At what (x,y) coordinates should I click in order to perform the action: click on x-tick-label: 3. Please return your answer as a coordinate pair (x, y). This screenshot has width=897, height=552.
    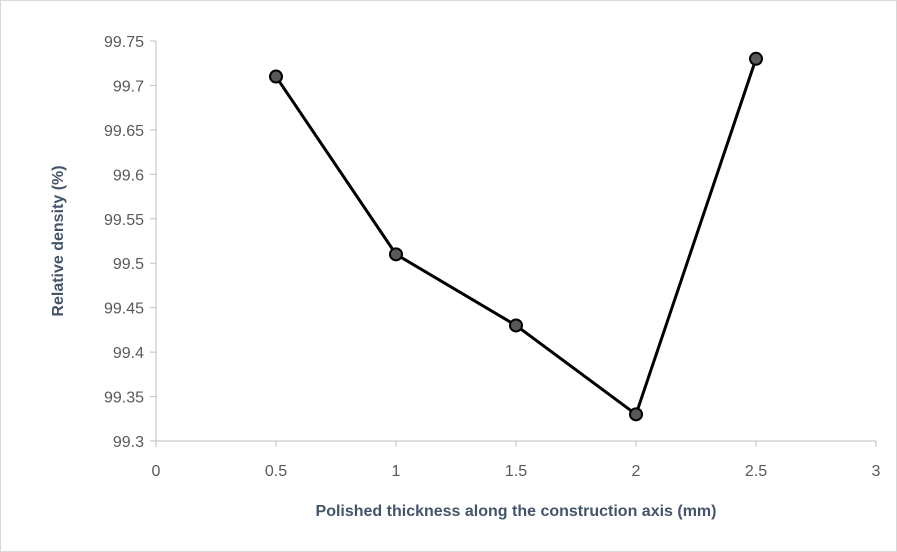
    Looking at the image, I should click on (876, 471).